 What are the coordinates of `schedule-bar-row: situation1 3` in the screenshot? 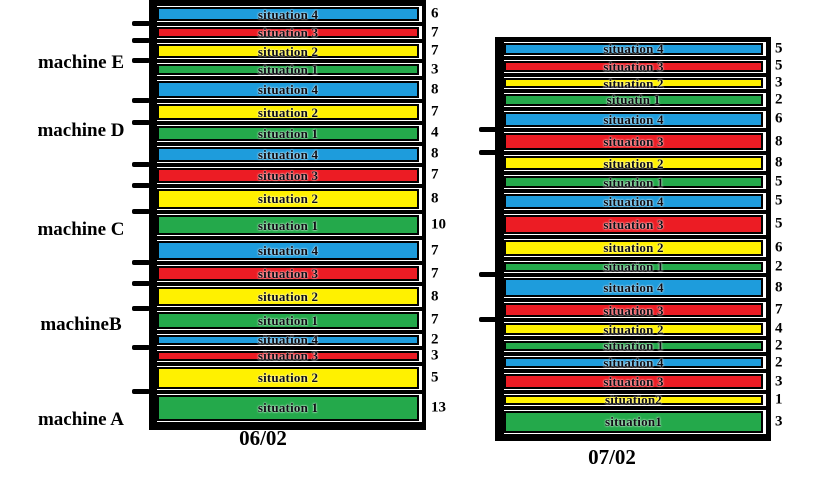 It's located at (643, 422).